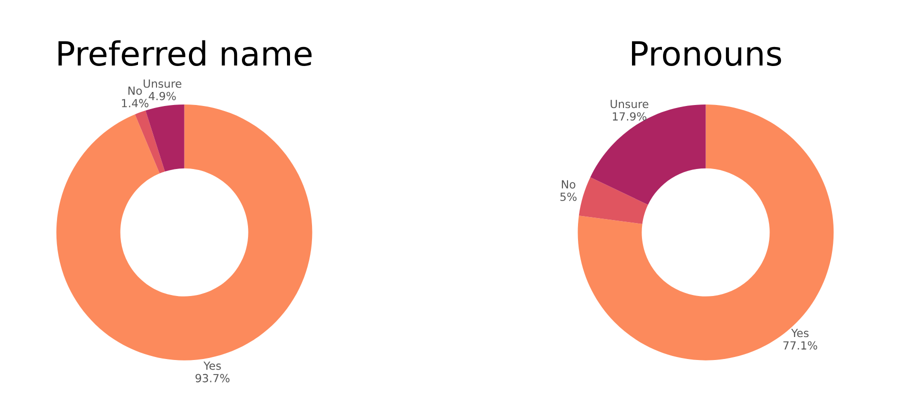 The height and width of the screenshot is (415, 899). Describe the element at coordinates (568, 197) in the screenshot. I see `data-label: 5%` at that location.